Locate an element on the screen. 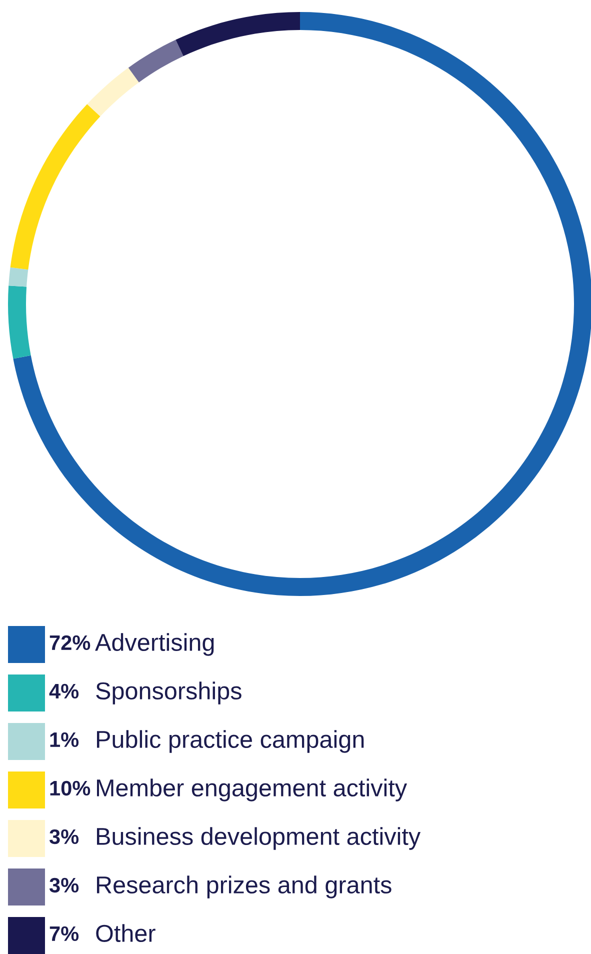  data-label: 10% is located at coordinates (70, 788).